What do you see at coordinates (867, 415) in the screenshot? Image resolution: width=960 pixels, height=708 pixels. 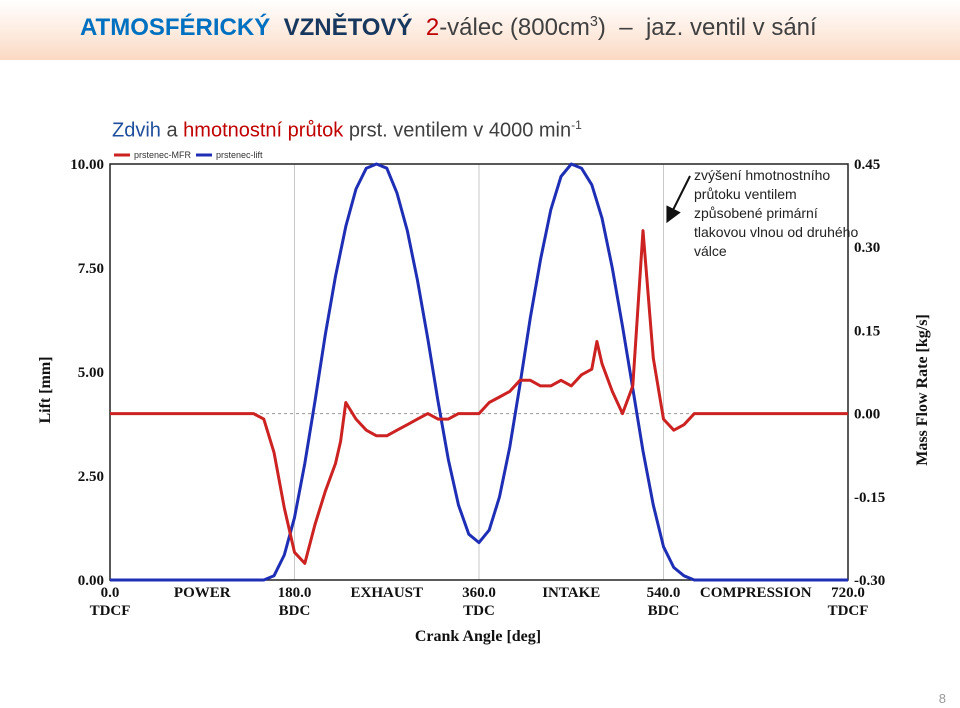 I see `y-tick-label-right: 0.00` at bounding box center [867, 415].